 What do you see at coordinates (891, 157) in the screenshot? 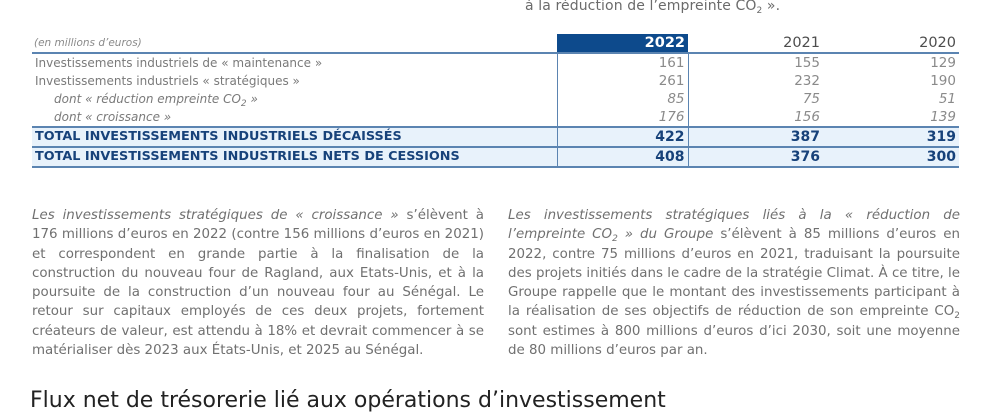
I see `total-2020: 300` at bounding box center [891, 157].